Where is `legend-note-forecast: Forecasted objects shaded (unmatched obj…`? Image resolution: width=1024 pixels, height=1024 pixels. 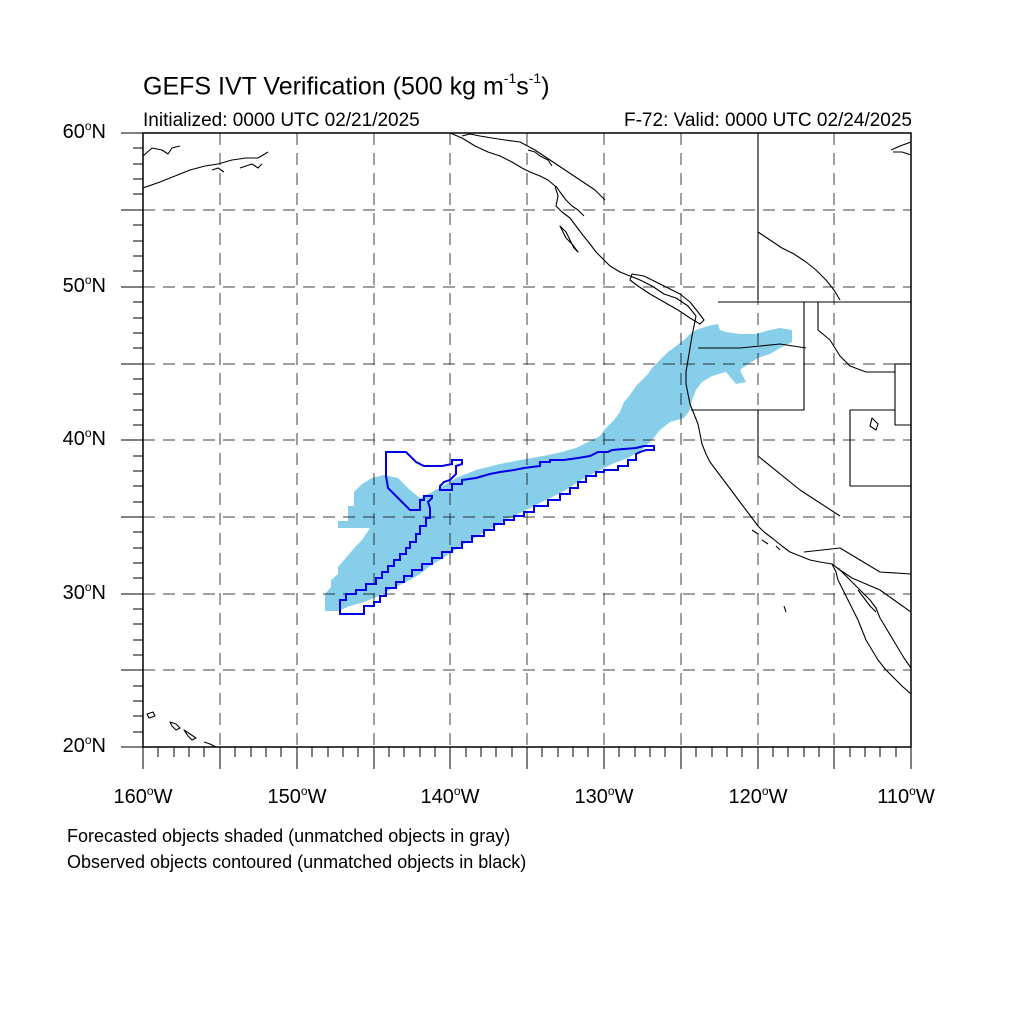 legend-note-forecast: Forecasted objects shaded (unmatched obj… is located at coordinates (289, 836).